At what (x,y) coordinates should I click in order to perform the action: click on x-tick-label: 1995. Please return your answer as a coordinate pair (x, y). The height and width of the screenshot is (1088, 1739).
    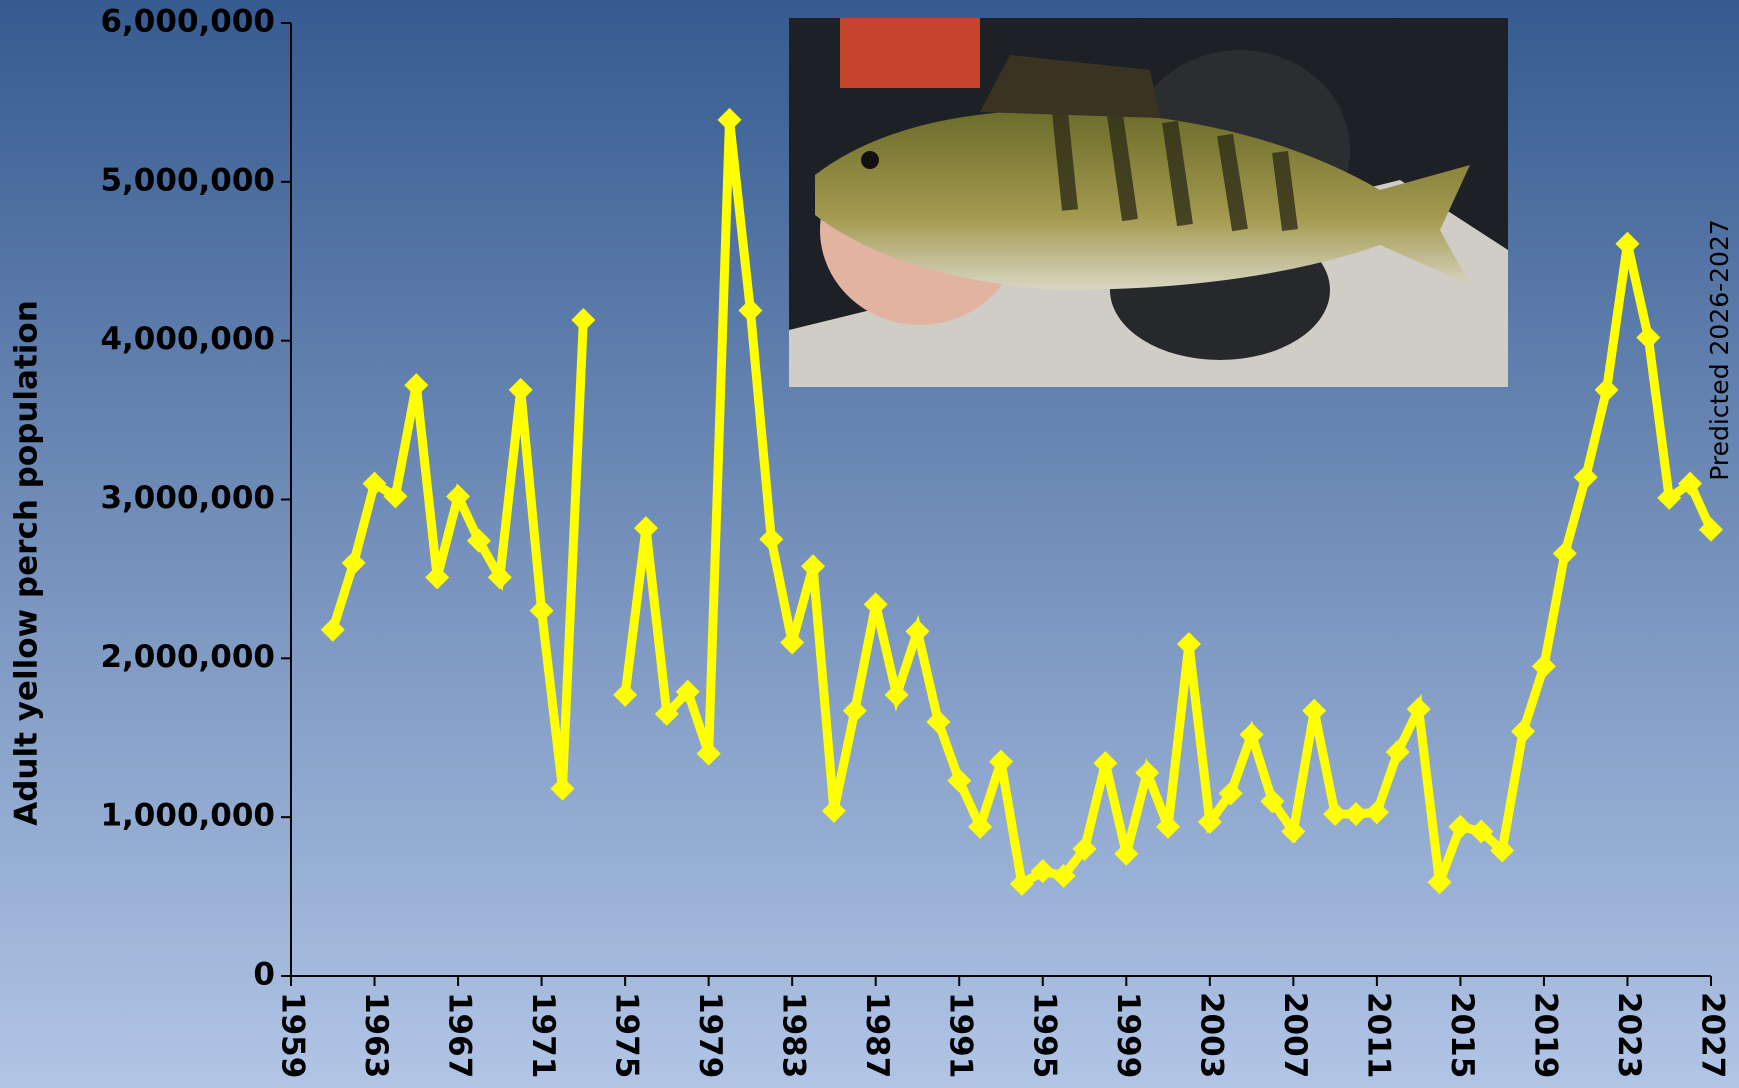
    Looking at the image, I should click on (1044, 1035).